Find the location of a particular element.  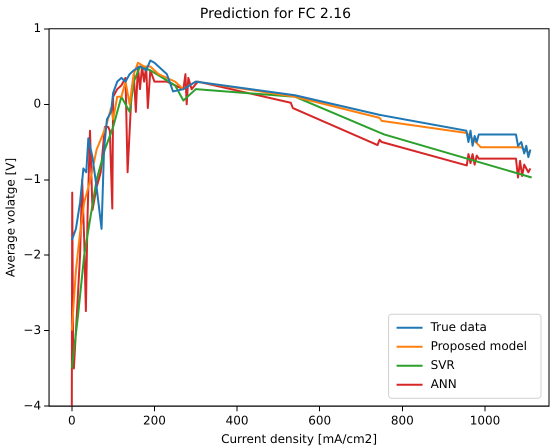

y-tick-label: 1 is located at coordinates (37, 27).